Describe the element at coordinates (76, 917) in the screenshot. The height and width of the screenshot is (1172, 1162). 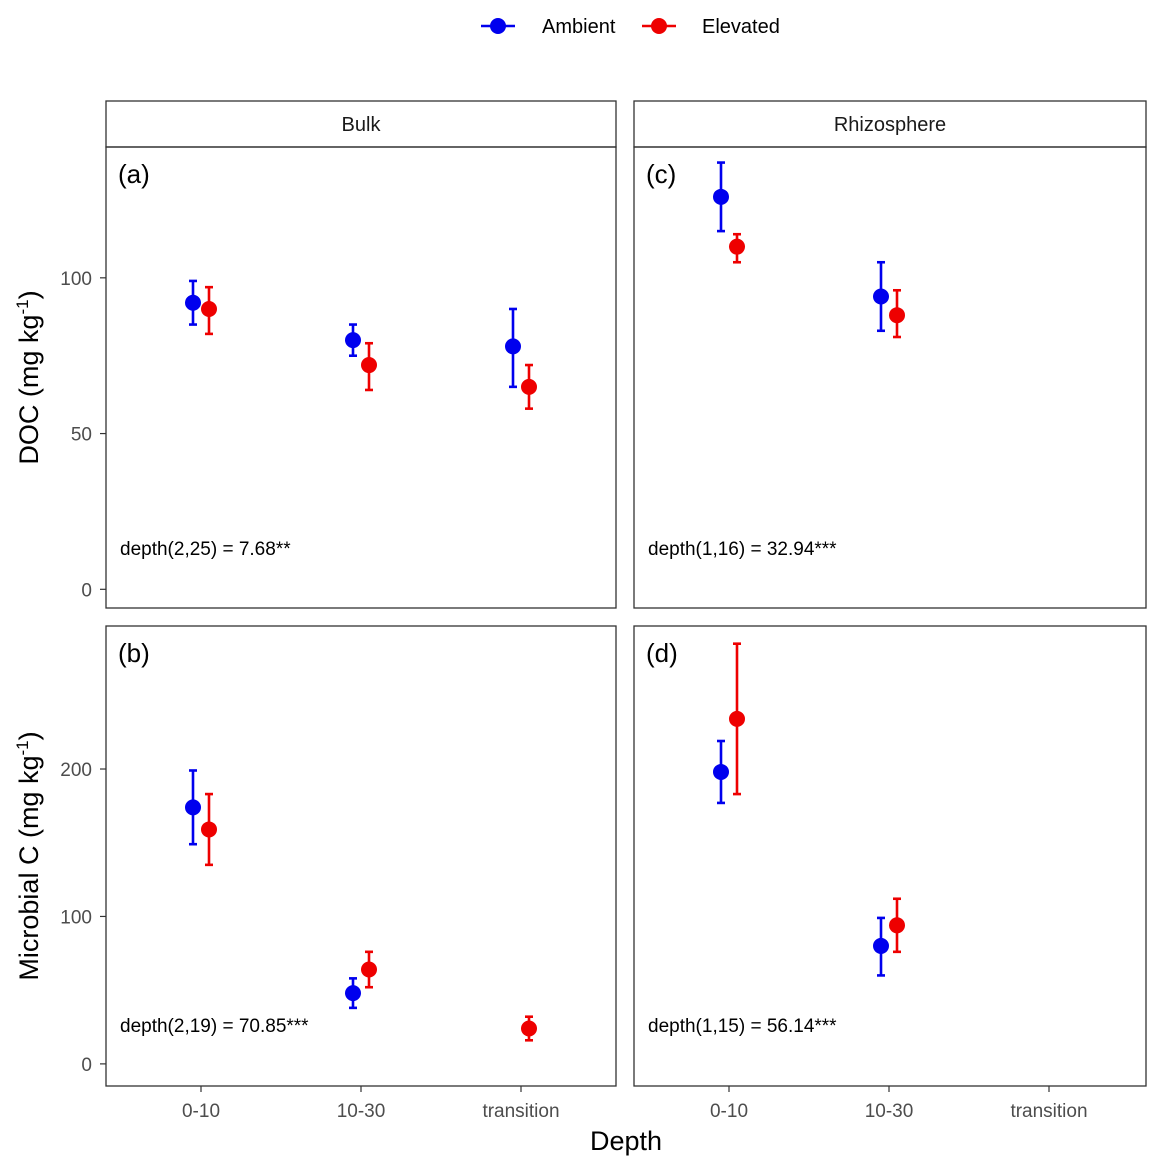
I see `y-tick-label-mic: 100` at that location.